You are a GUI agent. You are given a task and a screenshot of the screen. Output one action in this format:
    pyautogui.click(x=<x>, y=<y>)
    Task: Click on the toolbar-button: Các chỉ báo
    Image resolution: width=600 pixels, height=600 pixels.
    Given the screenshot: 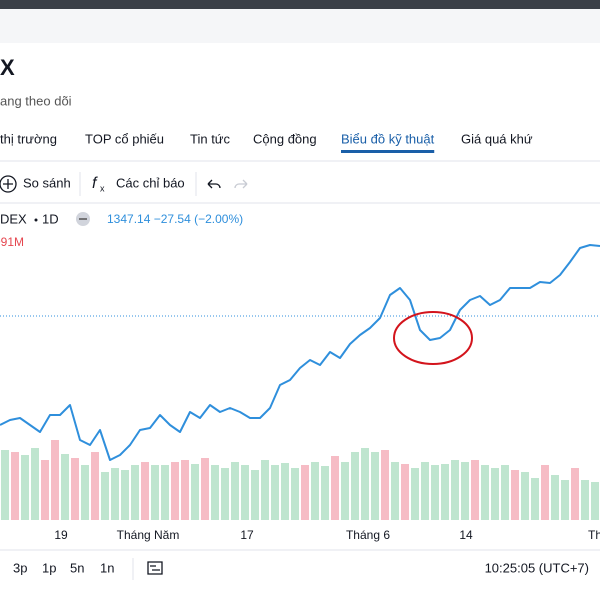 What is the action you would take?
    pyautogui.click(x=150, y=182)
    